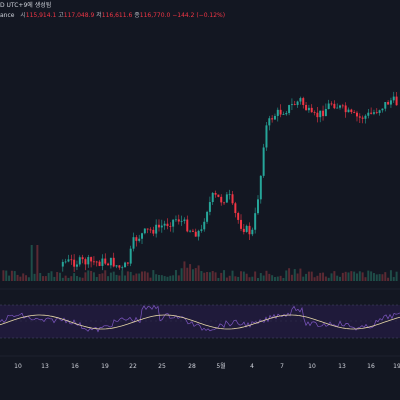  Describe the element at coordinates (25, 6) in the screenshot. I see `timezone-legend: D UTC+9에 생성됨` at that location.